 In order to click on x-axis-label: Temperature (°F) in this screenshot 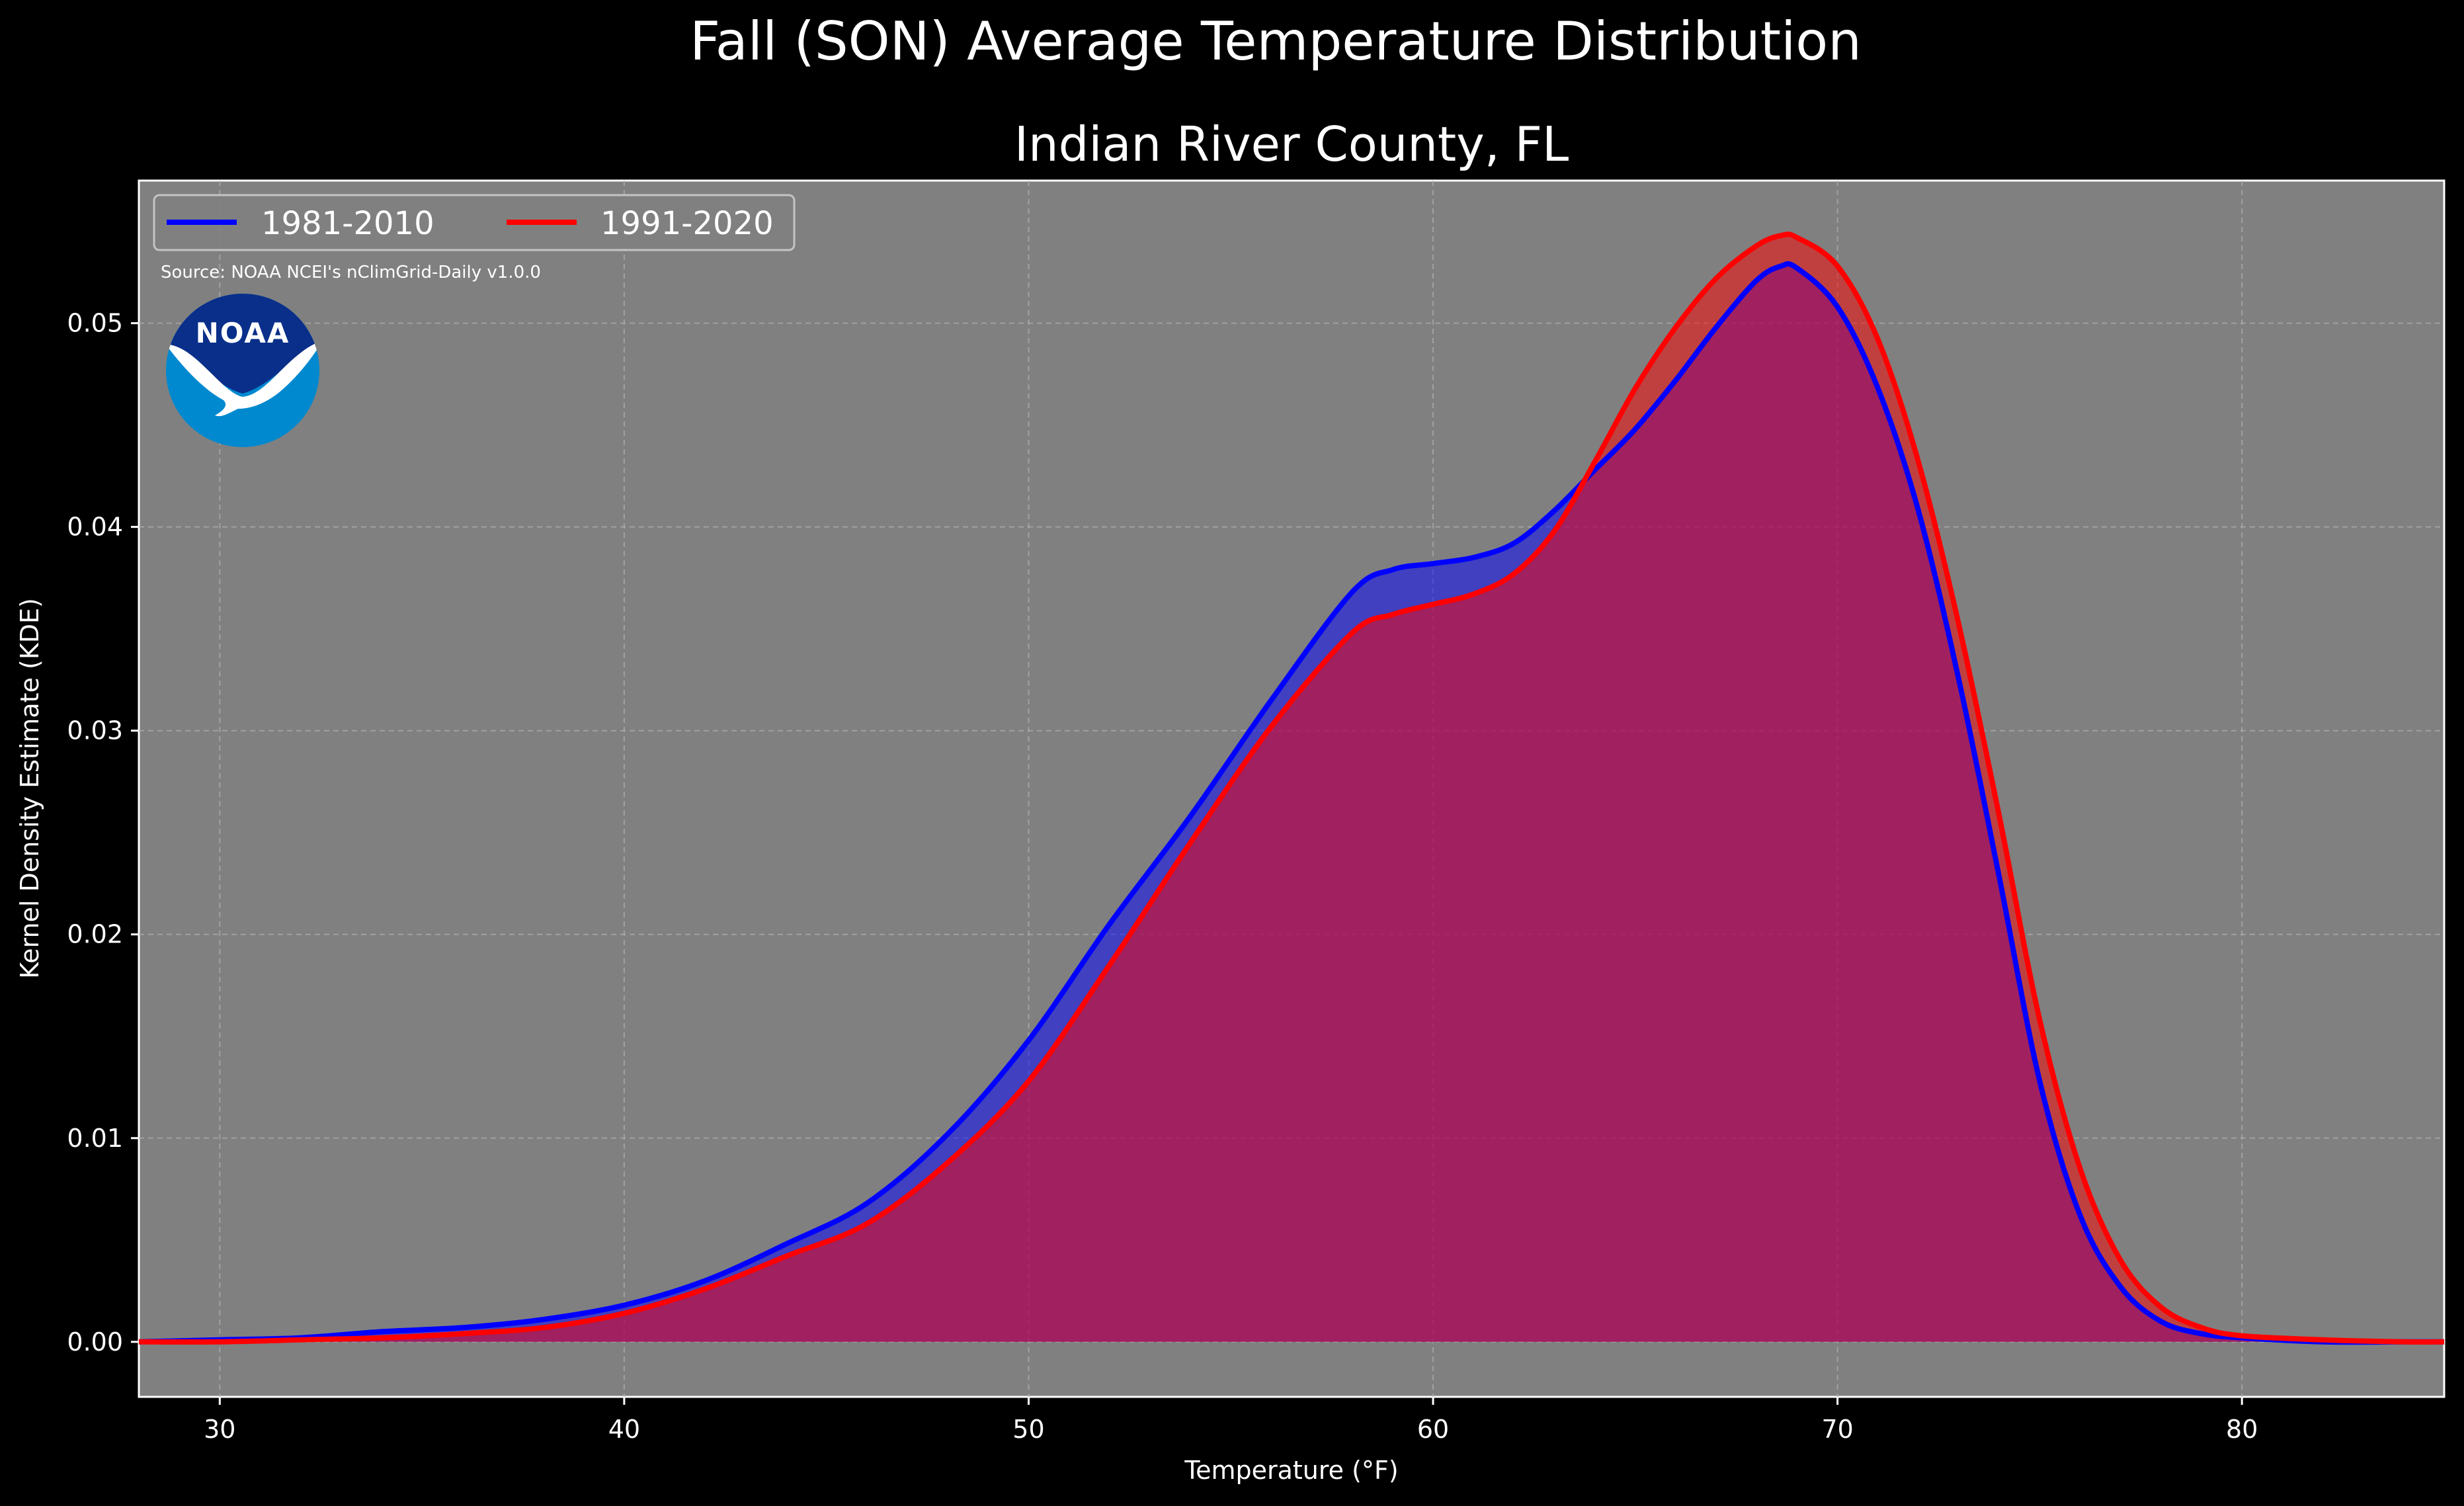, I will do `click(1291, 1470)`.